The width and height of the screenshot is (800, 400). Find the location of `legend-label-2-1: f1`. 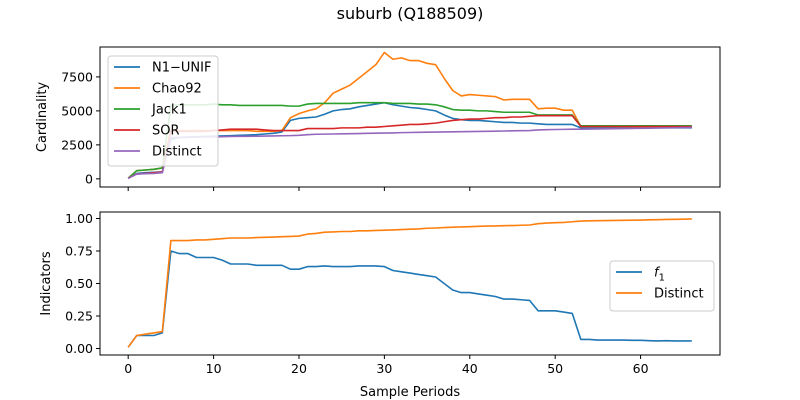

legend-label-2-1: f1 is located at coordinates (659, 275).